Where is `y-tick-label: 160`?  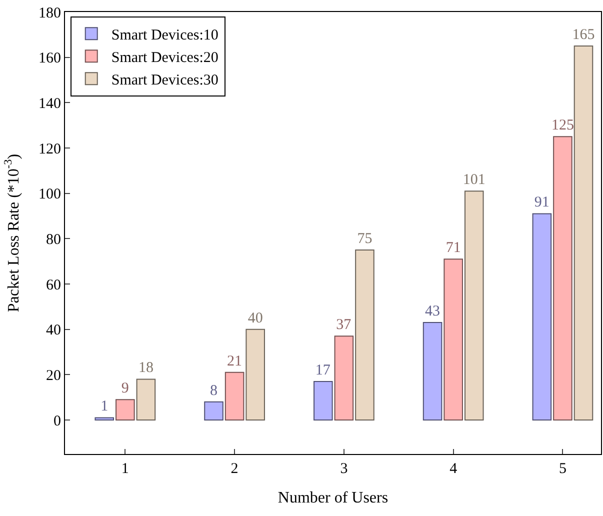 y-tick-label: 160 is located at coordinates (49, 58).